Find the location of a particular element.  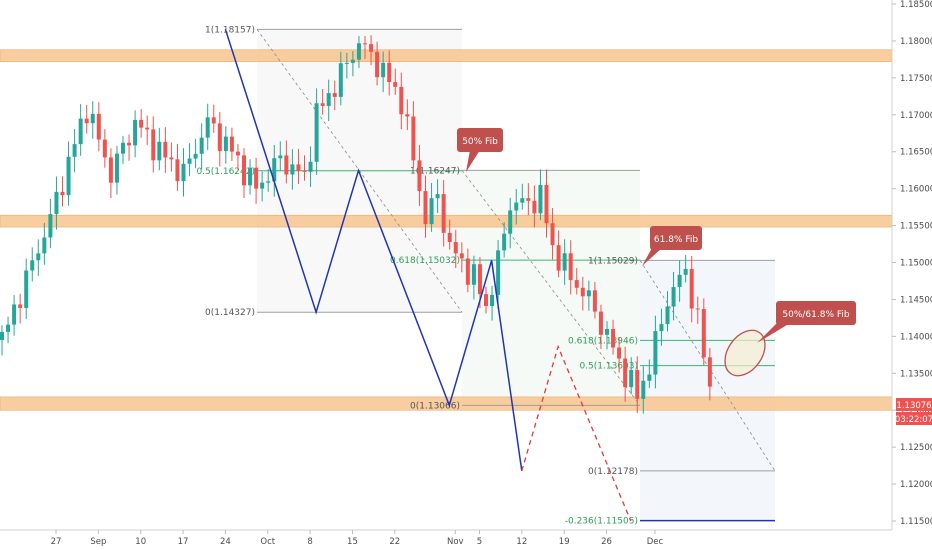

price-badge-box is located at coordinates (914, 404).